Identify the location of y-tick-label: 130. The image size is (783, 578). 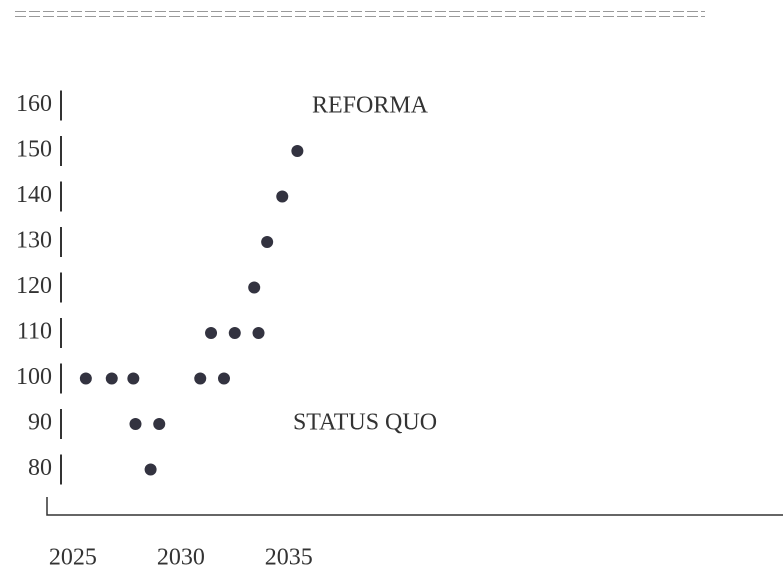
(34, 241).